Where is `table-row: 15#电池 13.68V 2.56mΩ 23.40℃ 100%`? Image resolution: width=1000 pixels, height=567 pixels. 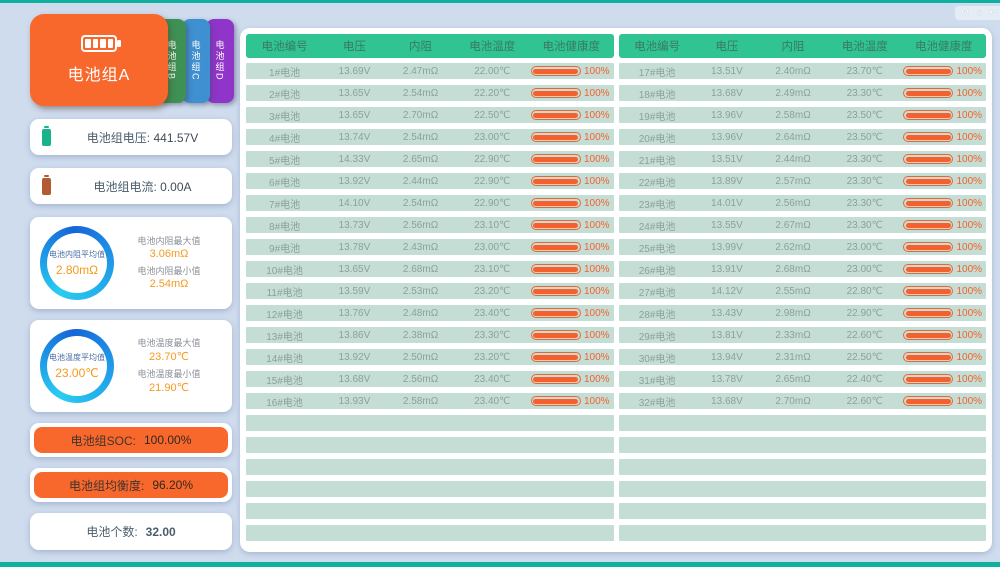 table-row: 15#电池 13.68V 2.56mΩ 23.40℃ 100% is located at coordinates (430, 379).